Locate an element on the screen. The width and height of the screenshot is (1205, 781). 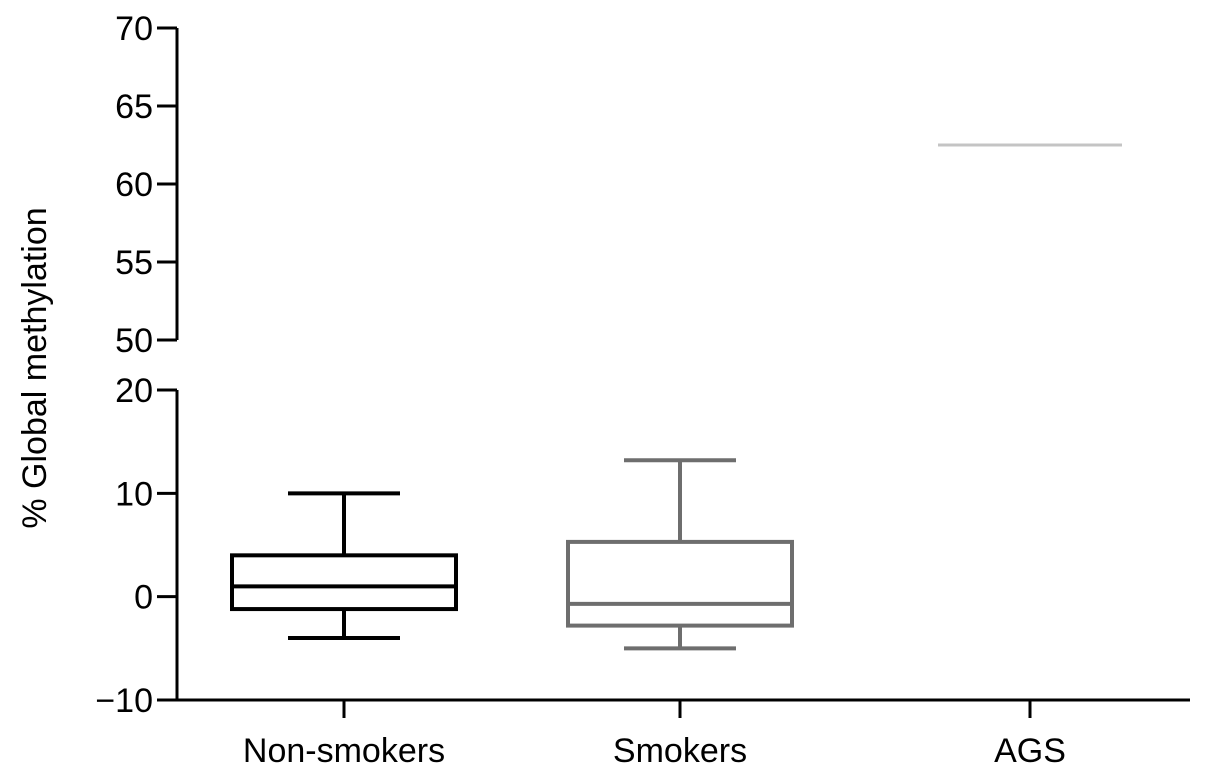
x-tick-label: Smokers is located at coordinates (680, 751).